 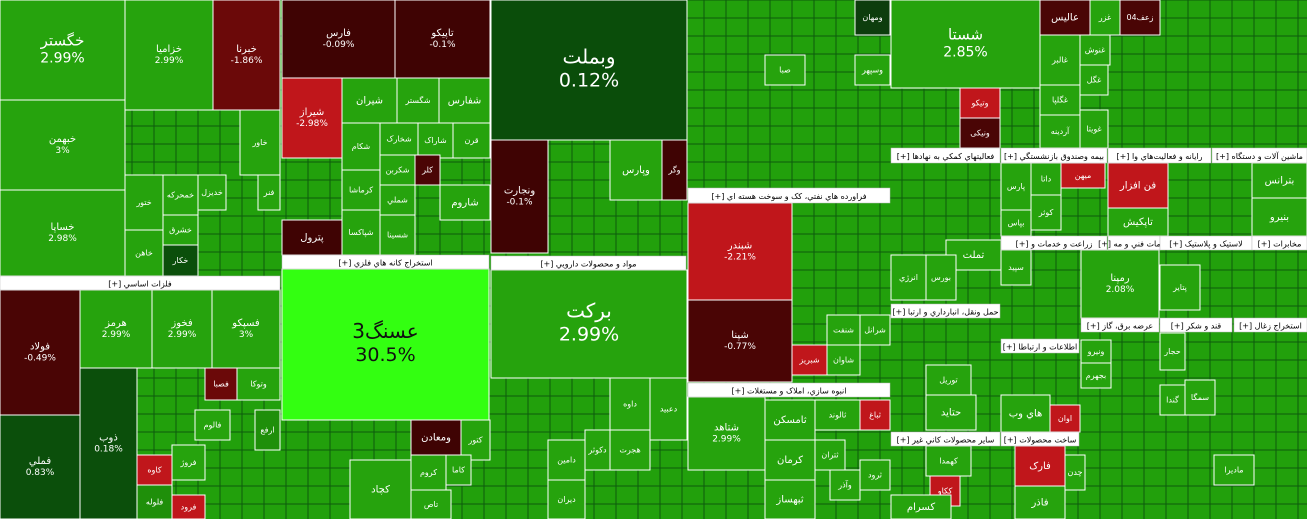 I want to click on tile: دعبيد, so click(x=668, y=409).